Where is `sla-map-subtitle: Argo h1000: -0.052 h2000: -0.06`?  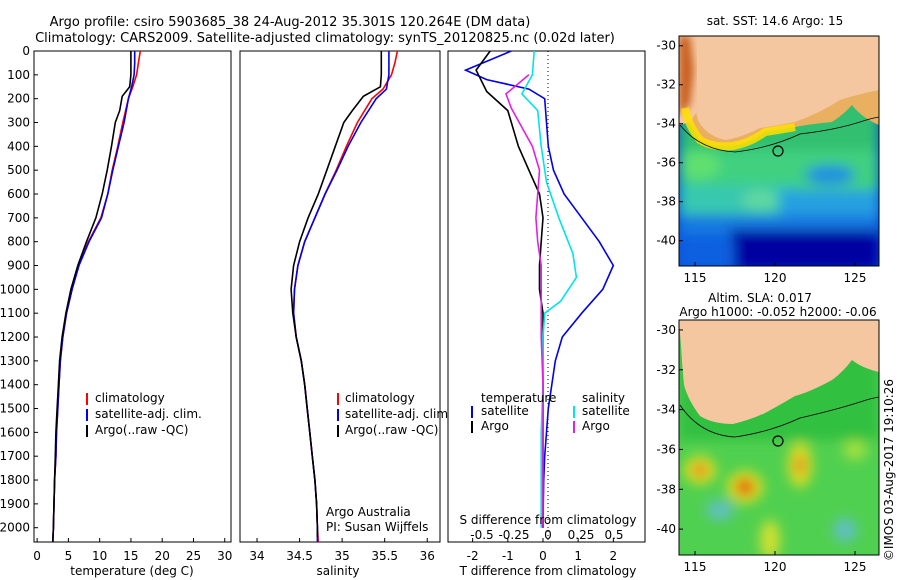
sla-map-subtitle: Argo h1000: -0.052 h2000: -0.06 is located at coordinates (777, 312).